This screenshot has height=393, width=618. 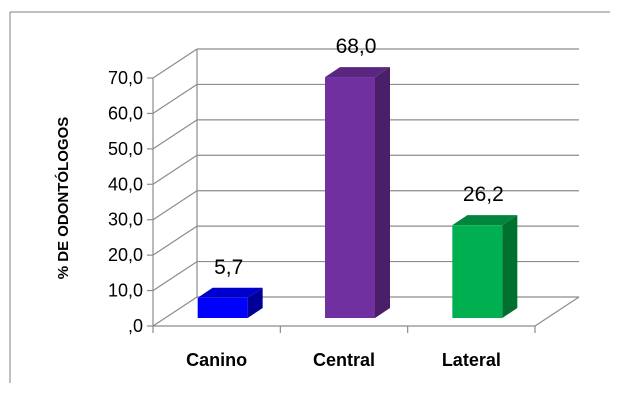 I want to click on value-label-canino: 5,7, so click(x=228, y=267).